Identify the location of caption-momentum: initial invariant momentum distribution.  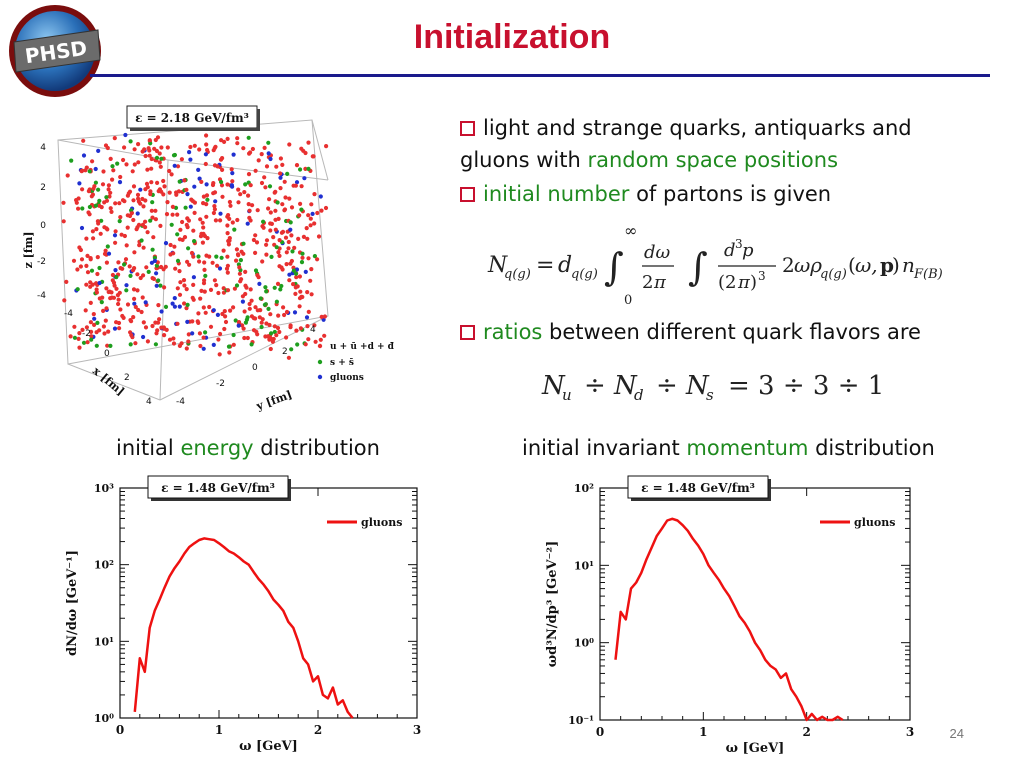
(728, 448).